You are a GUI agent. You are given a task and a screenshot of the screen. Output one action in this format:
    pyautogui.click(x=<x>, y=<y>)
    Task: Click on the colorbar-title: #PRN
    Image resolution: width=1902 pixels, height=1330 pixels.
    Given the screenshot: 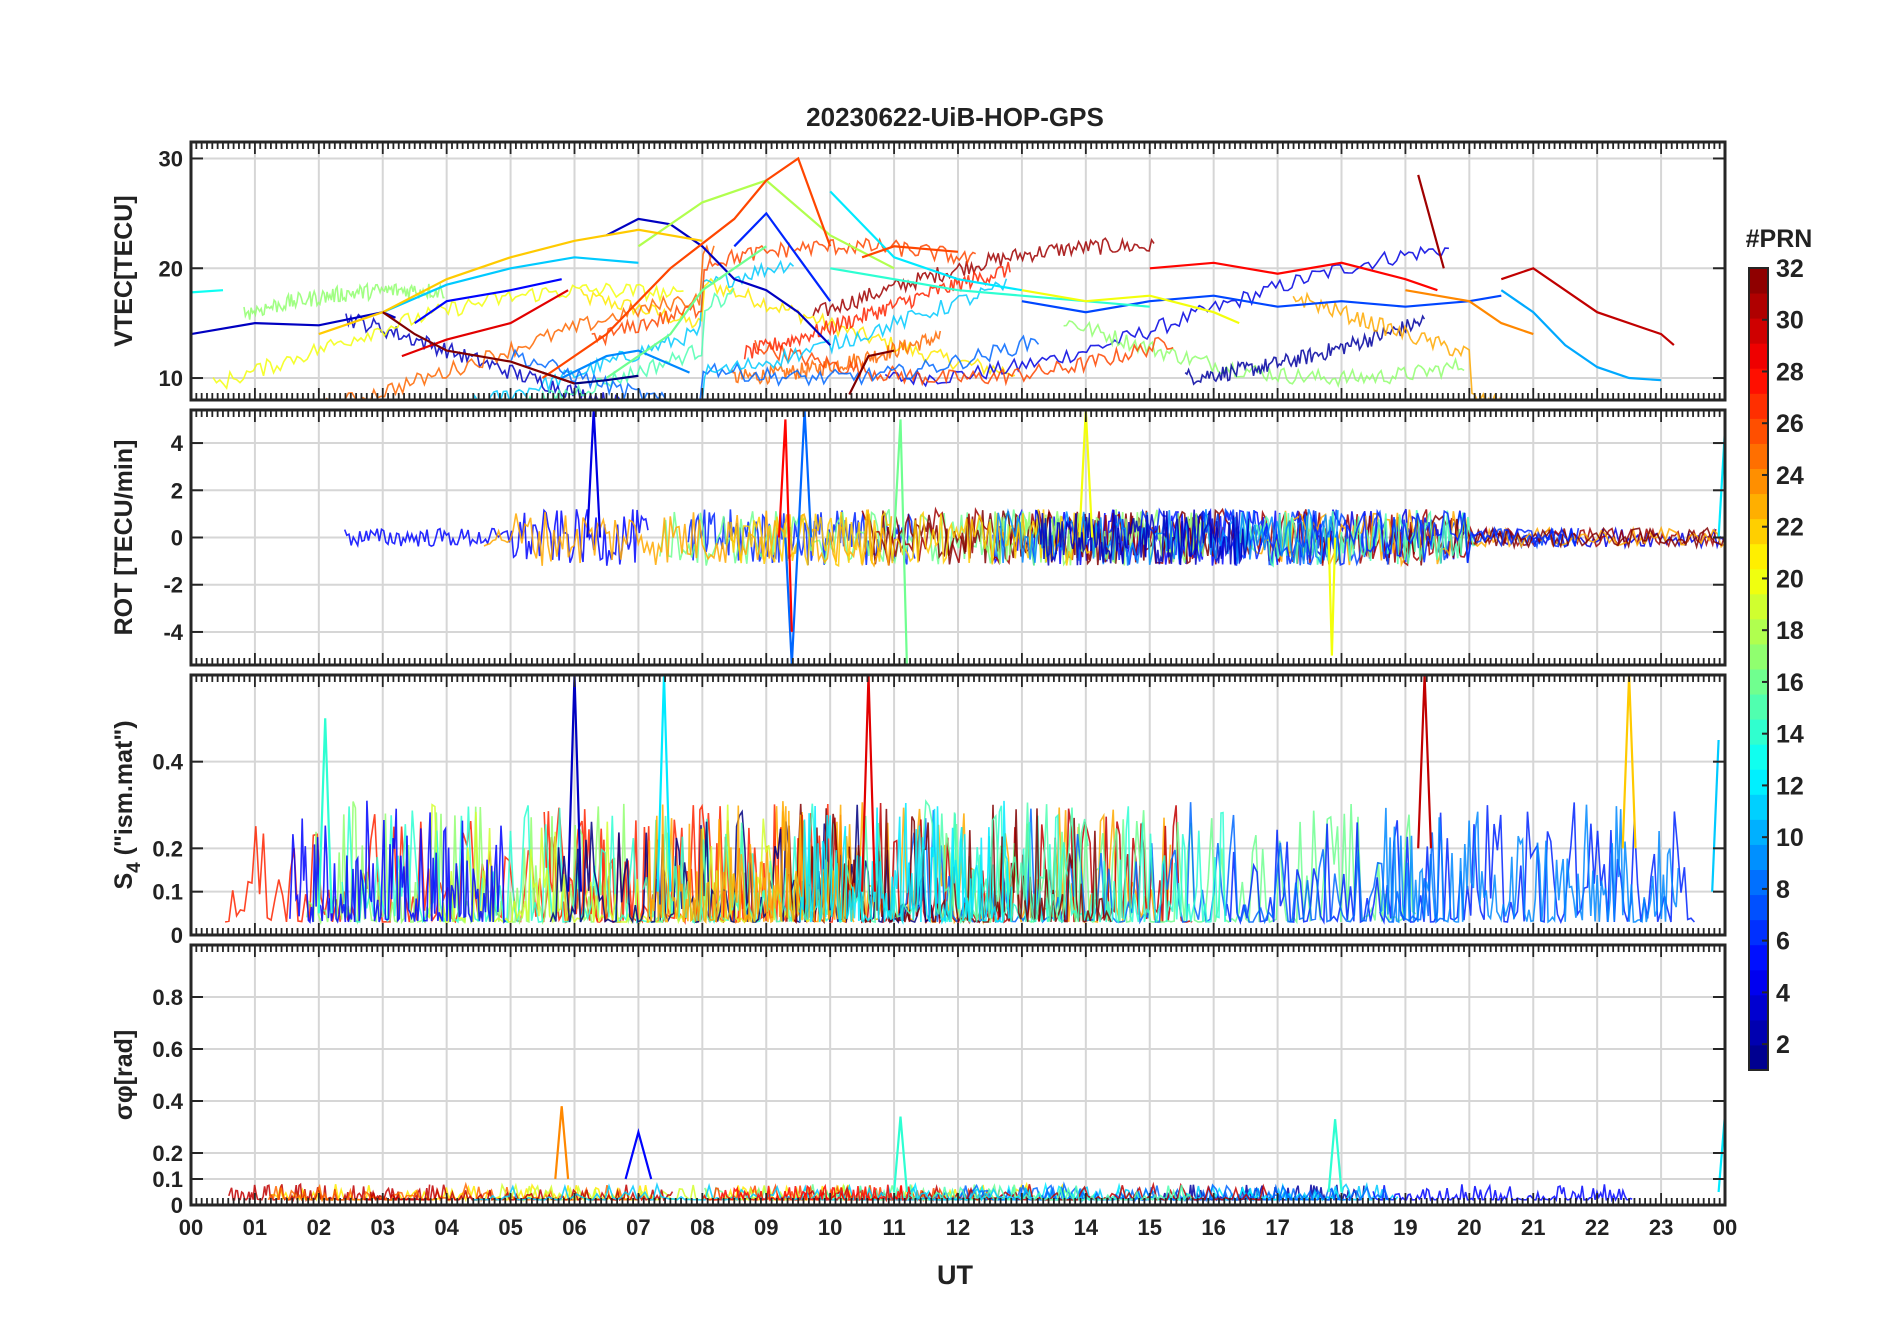 What is the action you would take?
    pyautogui.click(x=1779, y=239)
    